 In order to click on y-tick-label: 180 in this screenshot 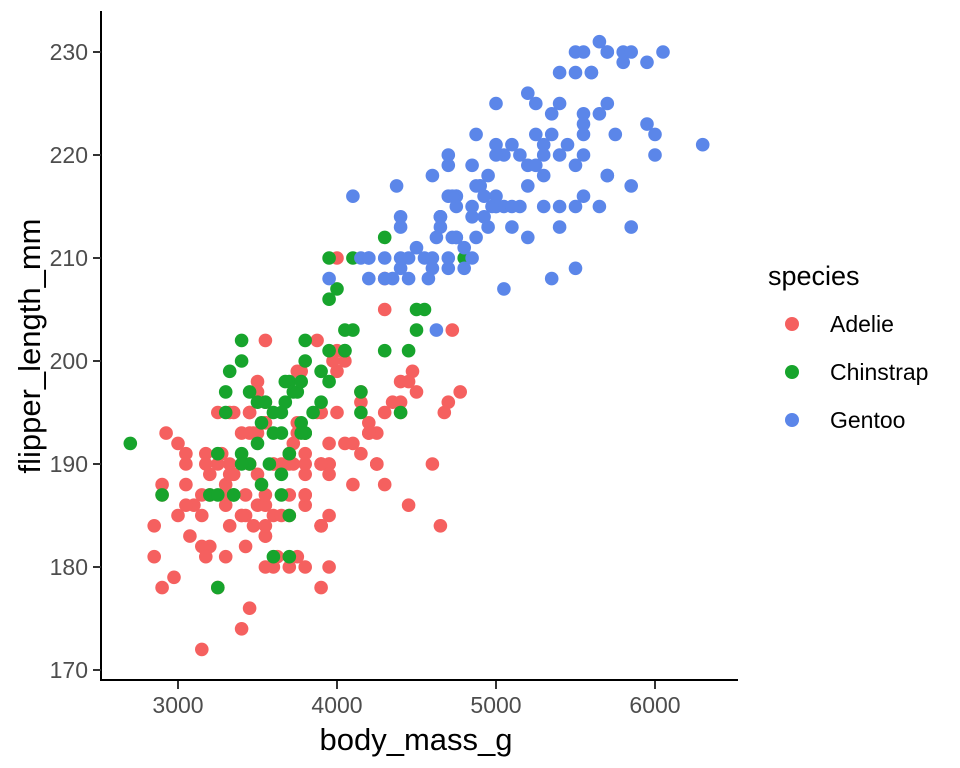, I will do `click(69, 567)`.